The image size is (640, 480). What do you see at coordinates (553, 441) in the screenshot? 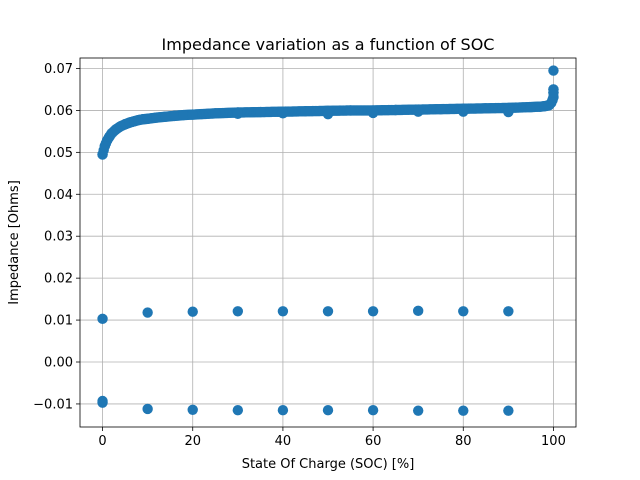
I see `x-tick-label: 100` at bounding box center [553, 441].